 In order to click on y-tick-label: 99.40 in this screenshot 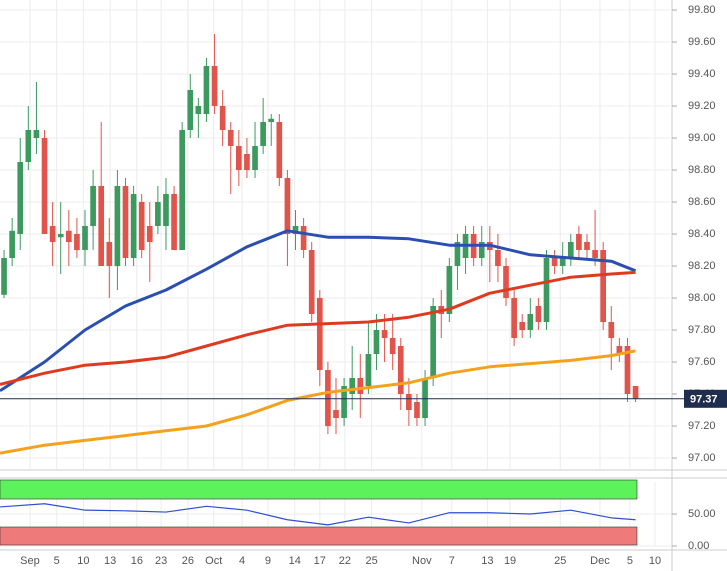, I will do `click(702, 74)`.